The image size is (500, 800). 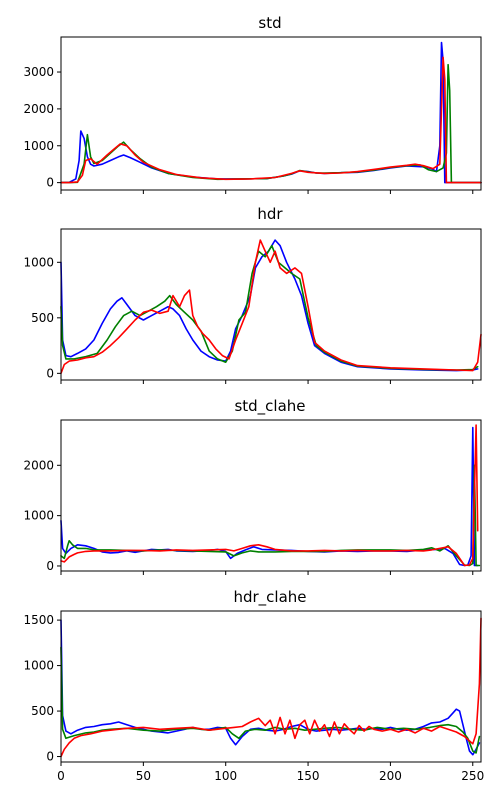 What do you see at coordinates (38, 72) in the screenshot?
I see `y-tick-label: 3000` at bounding box center [38, 72].